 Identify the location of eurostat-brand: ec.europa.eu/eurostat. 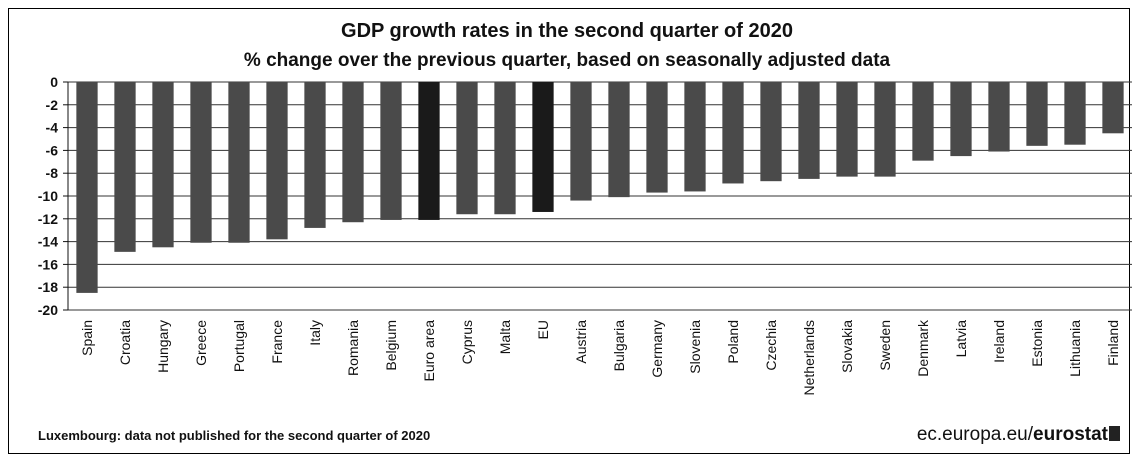
(1018, 435).